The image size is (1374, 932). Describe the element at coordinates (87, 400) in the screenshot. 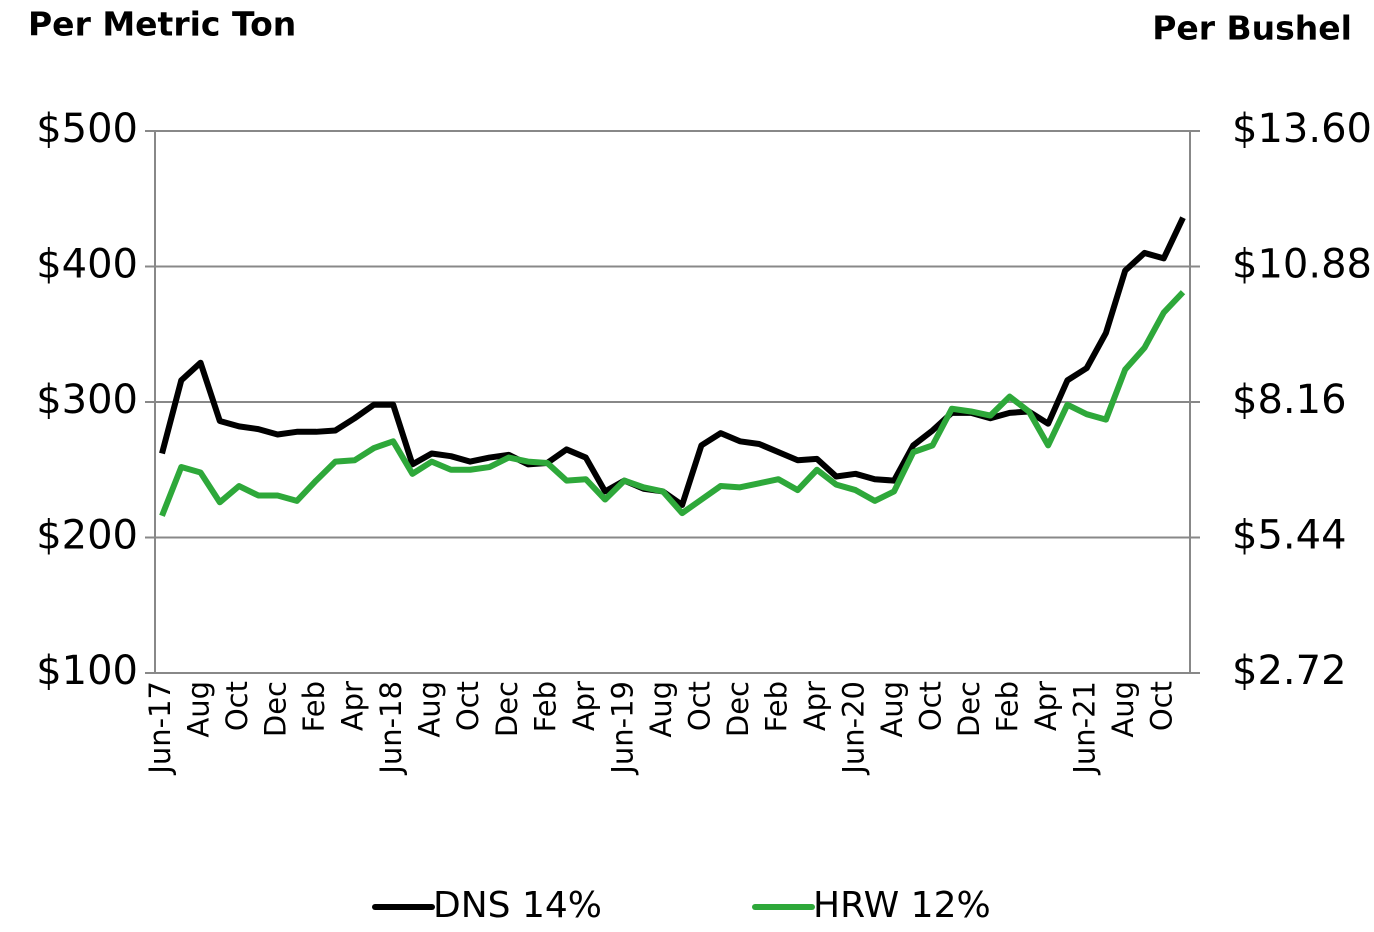

I see `y-tick-label: $300` at that location.